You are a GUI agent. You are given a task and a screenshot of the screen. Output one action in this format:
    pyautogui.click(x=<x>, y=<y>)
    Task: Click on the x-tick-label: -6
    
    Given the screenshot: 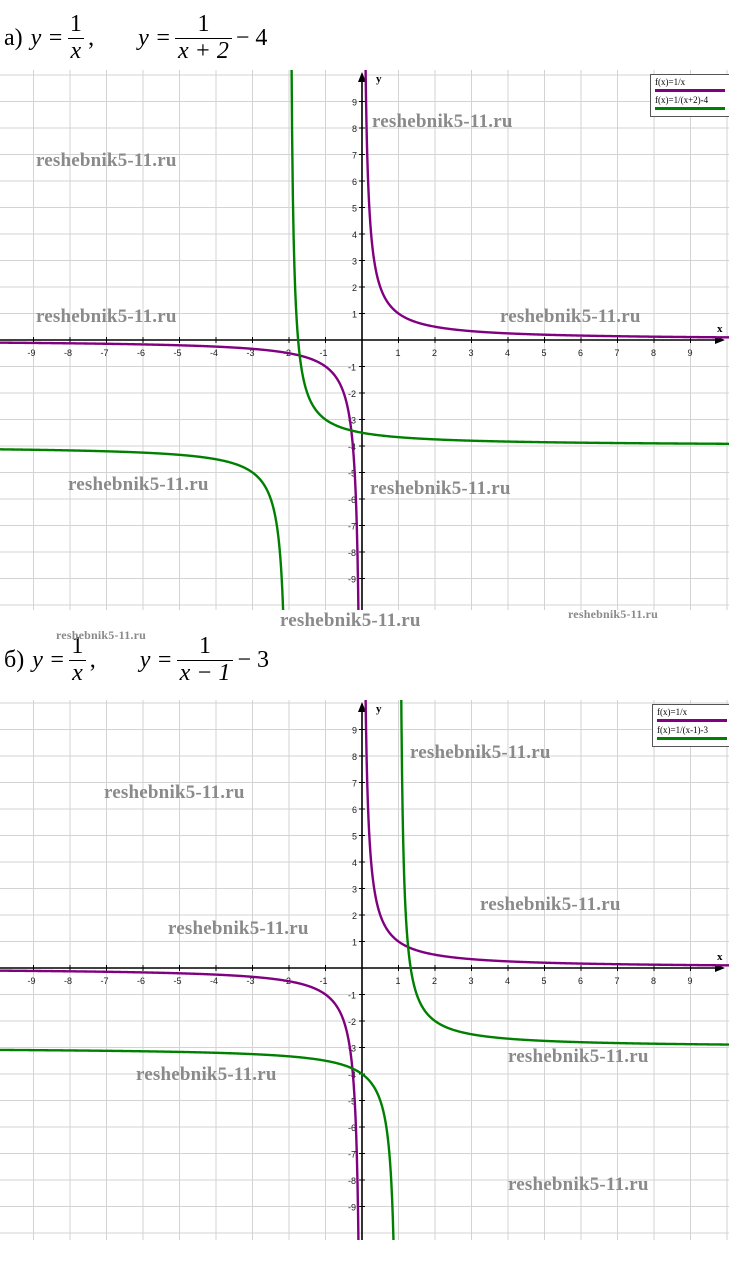 What is the action you would take?
    pyautogui.click(x=141, y=353)
    